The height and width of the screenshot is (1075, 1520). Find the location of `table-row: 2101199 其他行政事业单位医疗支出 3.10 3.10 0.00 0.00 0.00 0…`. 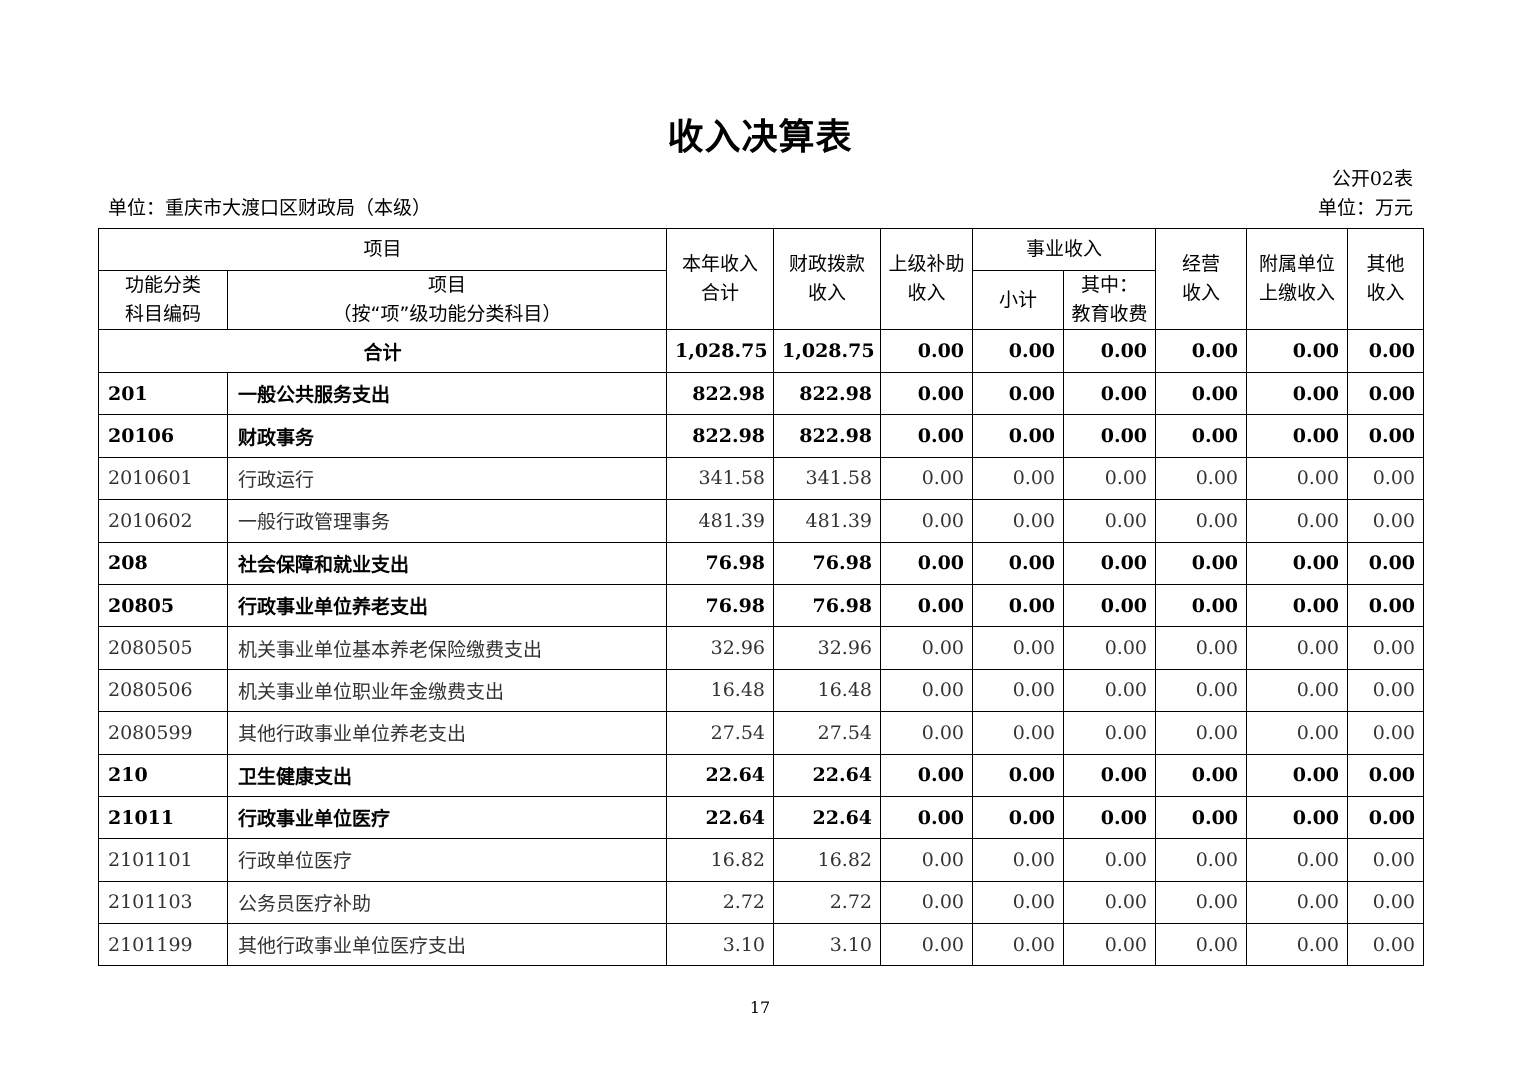

table-row: 2101199 其他行政事业单位医疗支出 3.10 3.10 0.00 0.00 0.00 0… is located at coordinates (761, 945).